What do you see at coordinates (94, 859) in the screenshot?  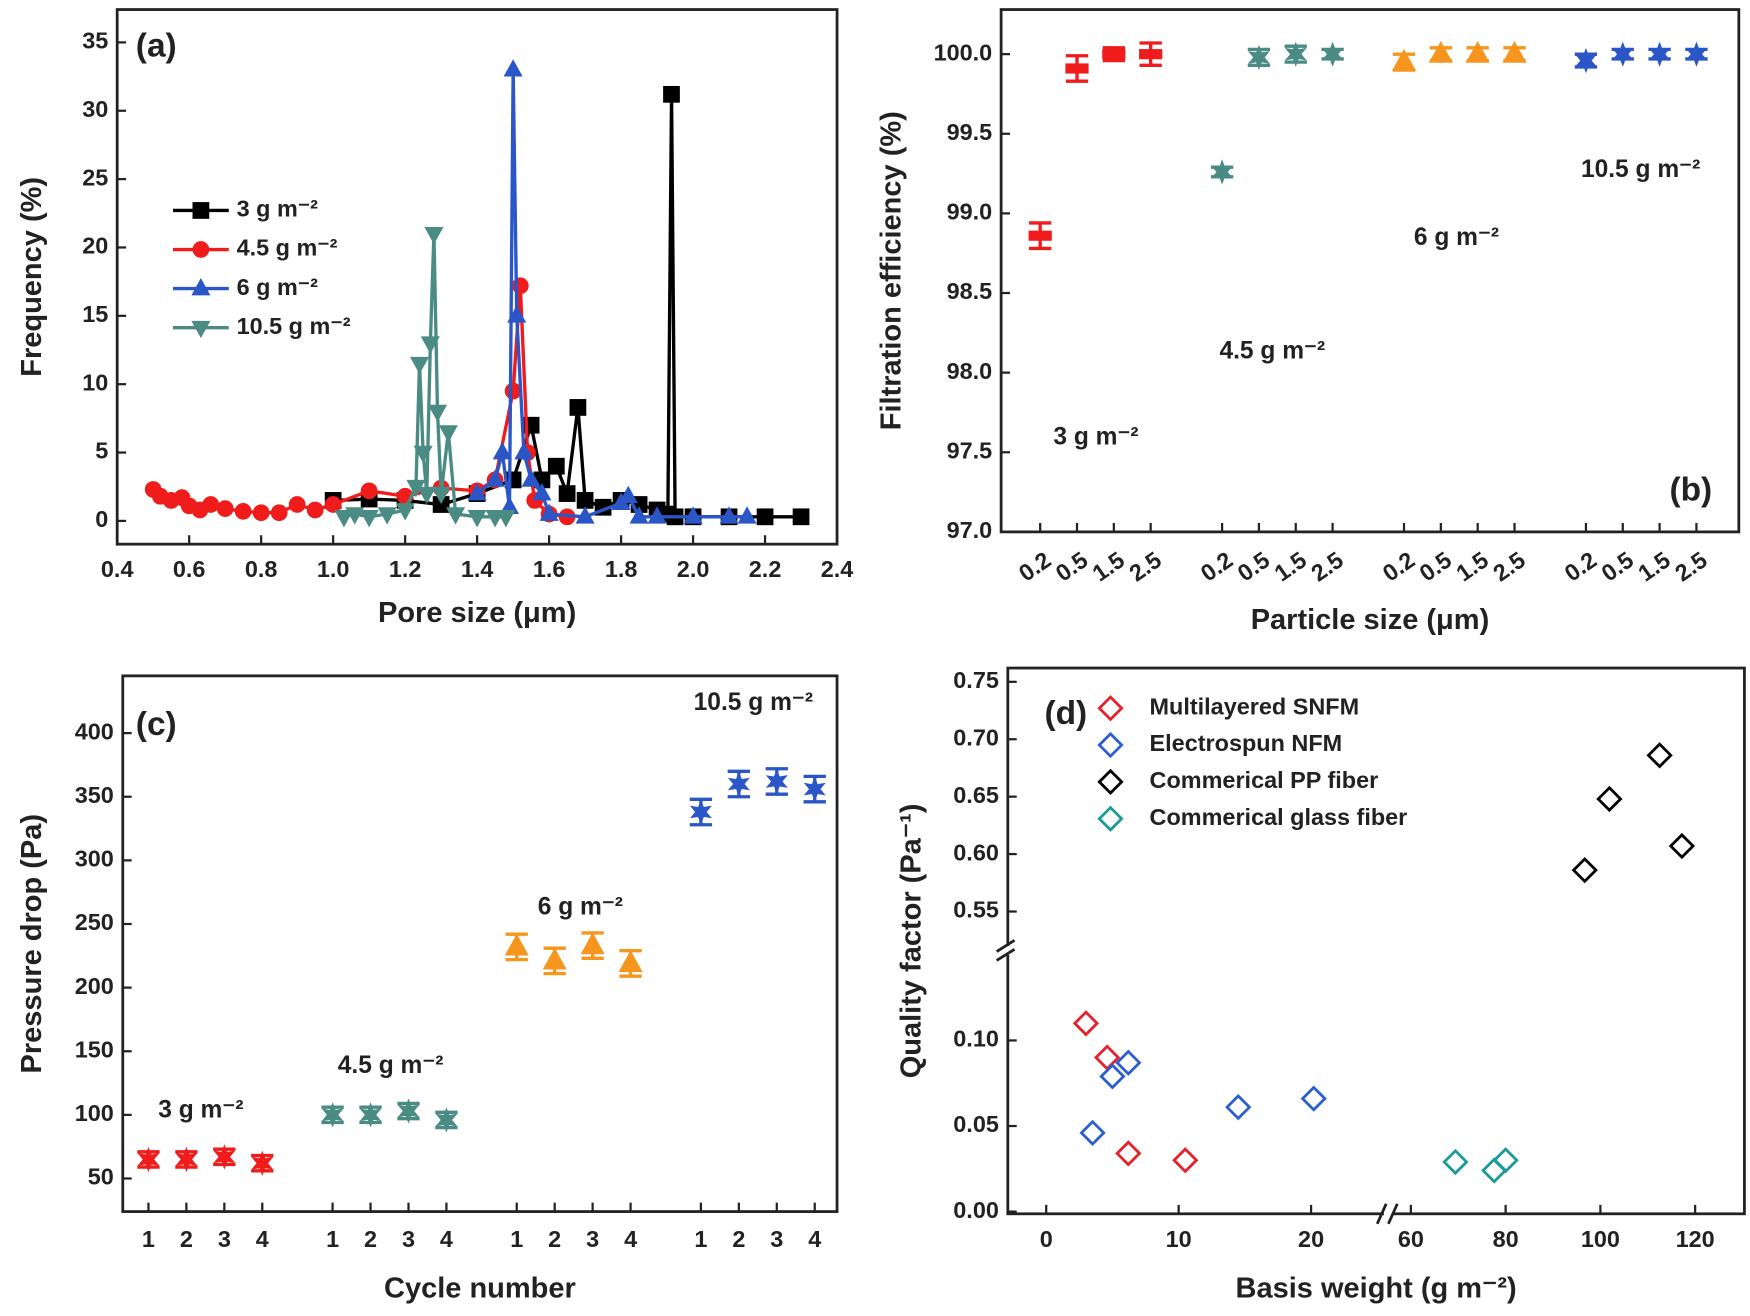 I see `y-tick-label: 300` at bounding box center [94, 859].